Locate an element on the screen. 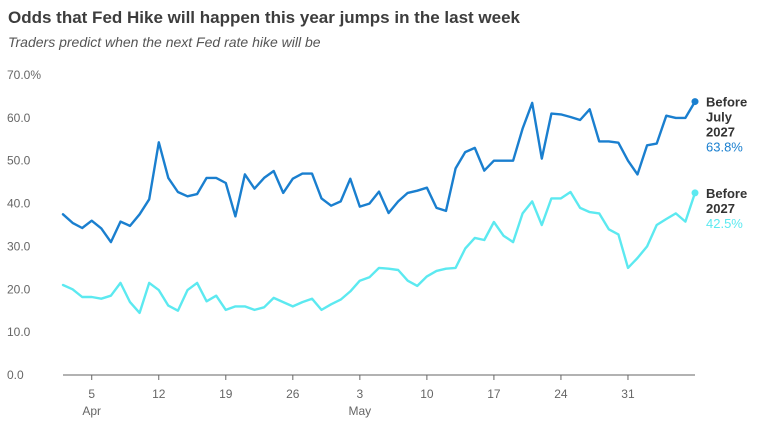 Image resolution: width=758 pixels, height=443 pixels. x-tick-label: 17 is located at coordinates (494, 394).